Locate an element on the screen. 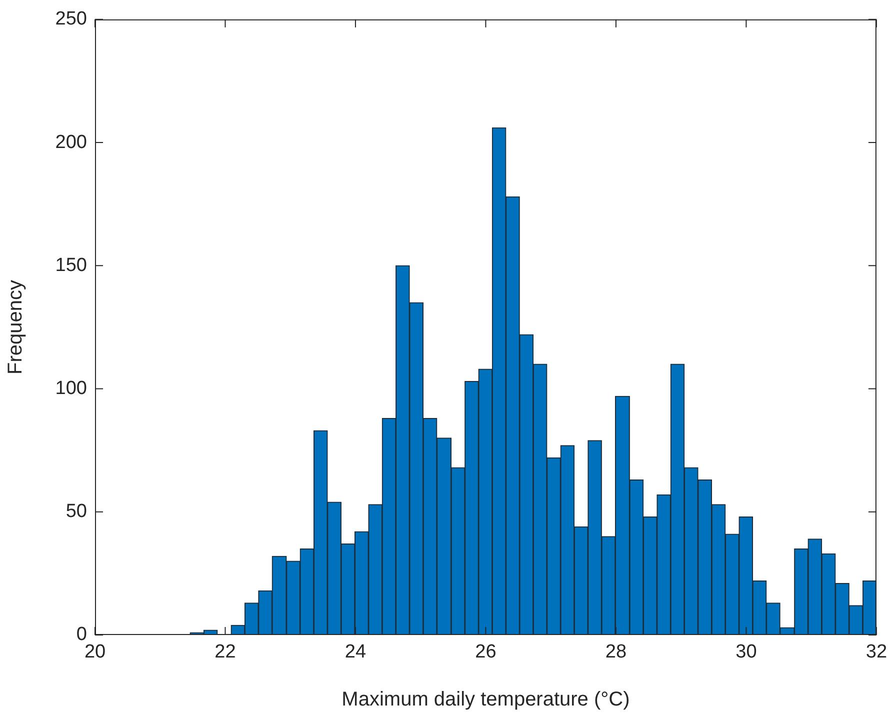  y-tick-label: 250 is located at coordinates (71, 19).